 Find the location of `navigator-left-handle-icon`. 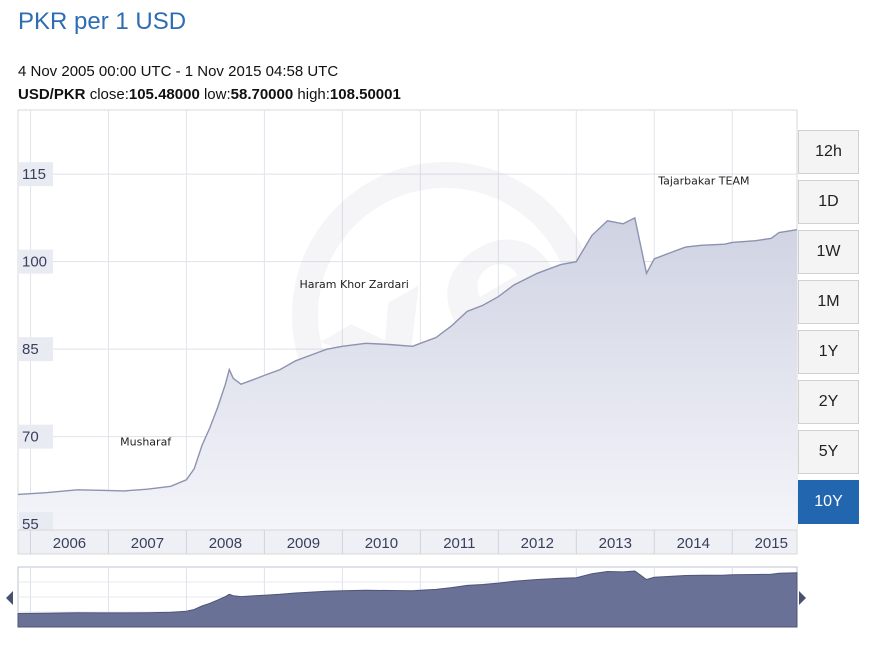

navigator-left-handle-icon is located at coordinates (9, 598).